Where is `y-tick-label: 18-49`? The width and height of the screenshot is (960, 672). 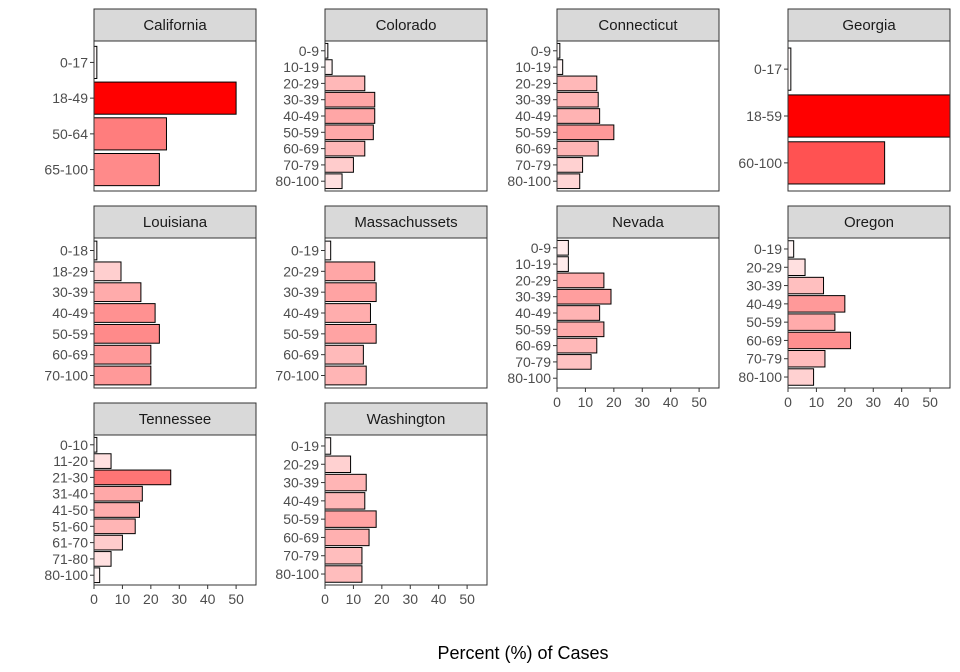
y-tick-label: 18-49 is located at coordinates (70, 98).